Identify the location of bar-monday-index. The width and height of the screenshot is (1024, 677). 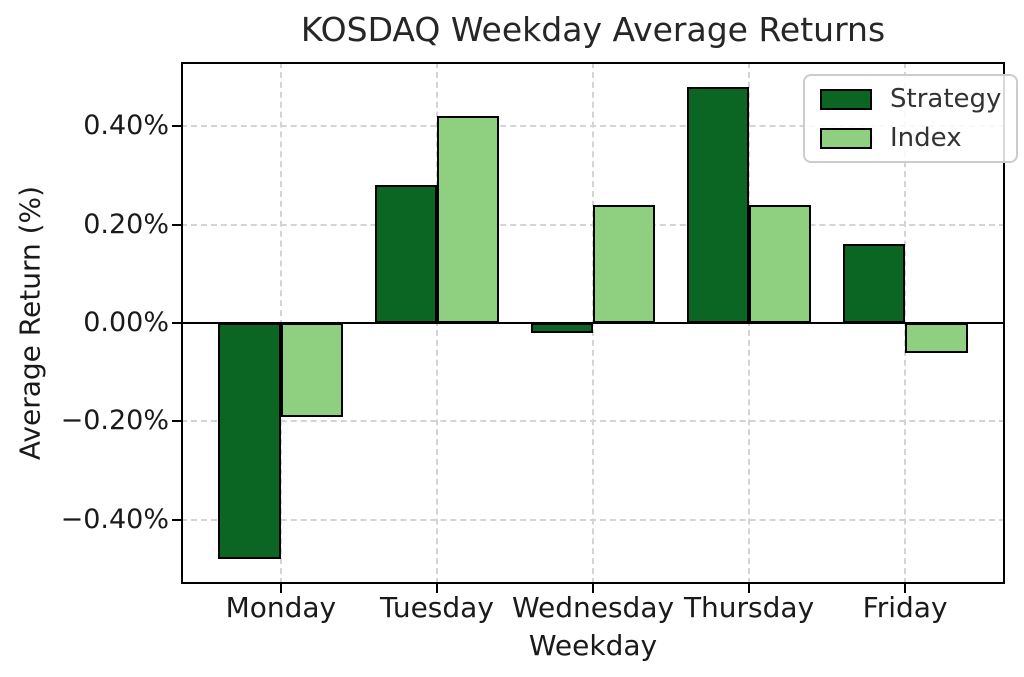
(312, 370).